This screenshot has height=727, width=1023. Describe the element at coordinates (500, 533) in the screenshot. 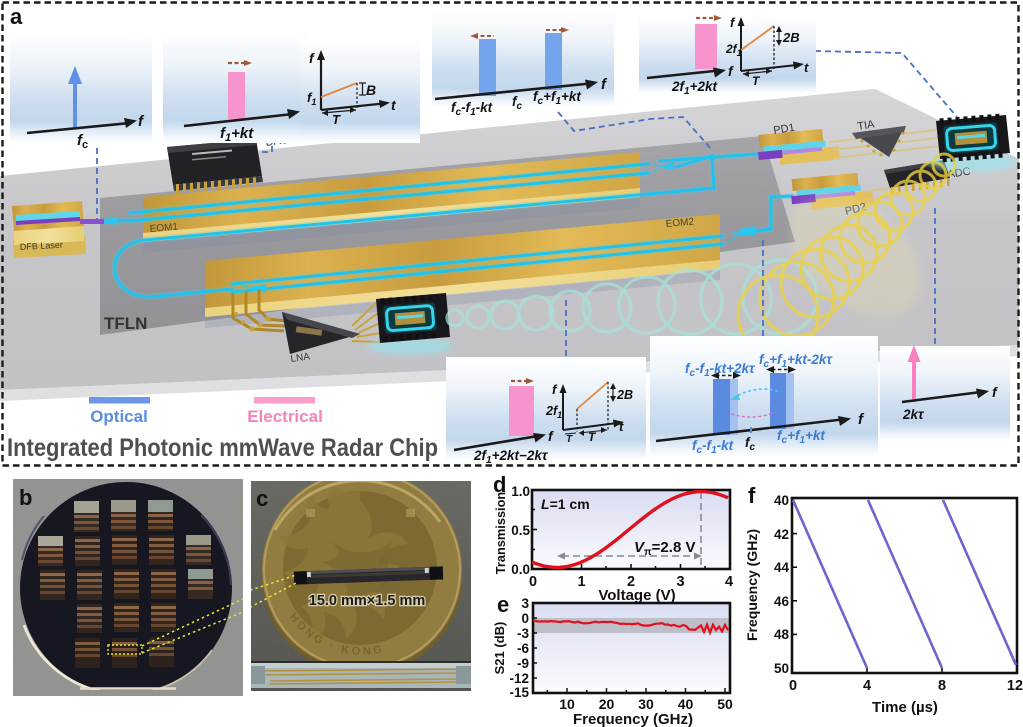

I see `svg-text: Transmission` at that location.